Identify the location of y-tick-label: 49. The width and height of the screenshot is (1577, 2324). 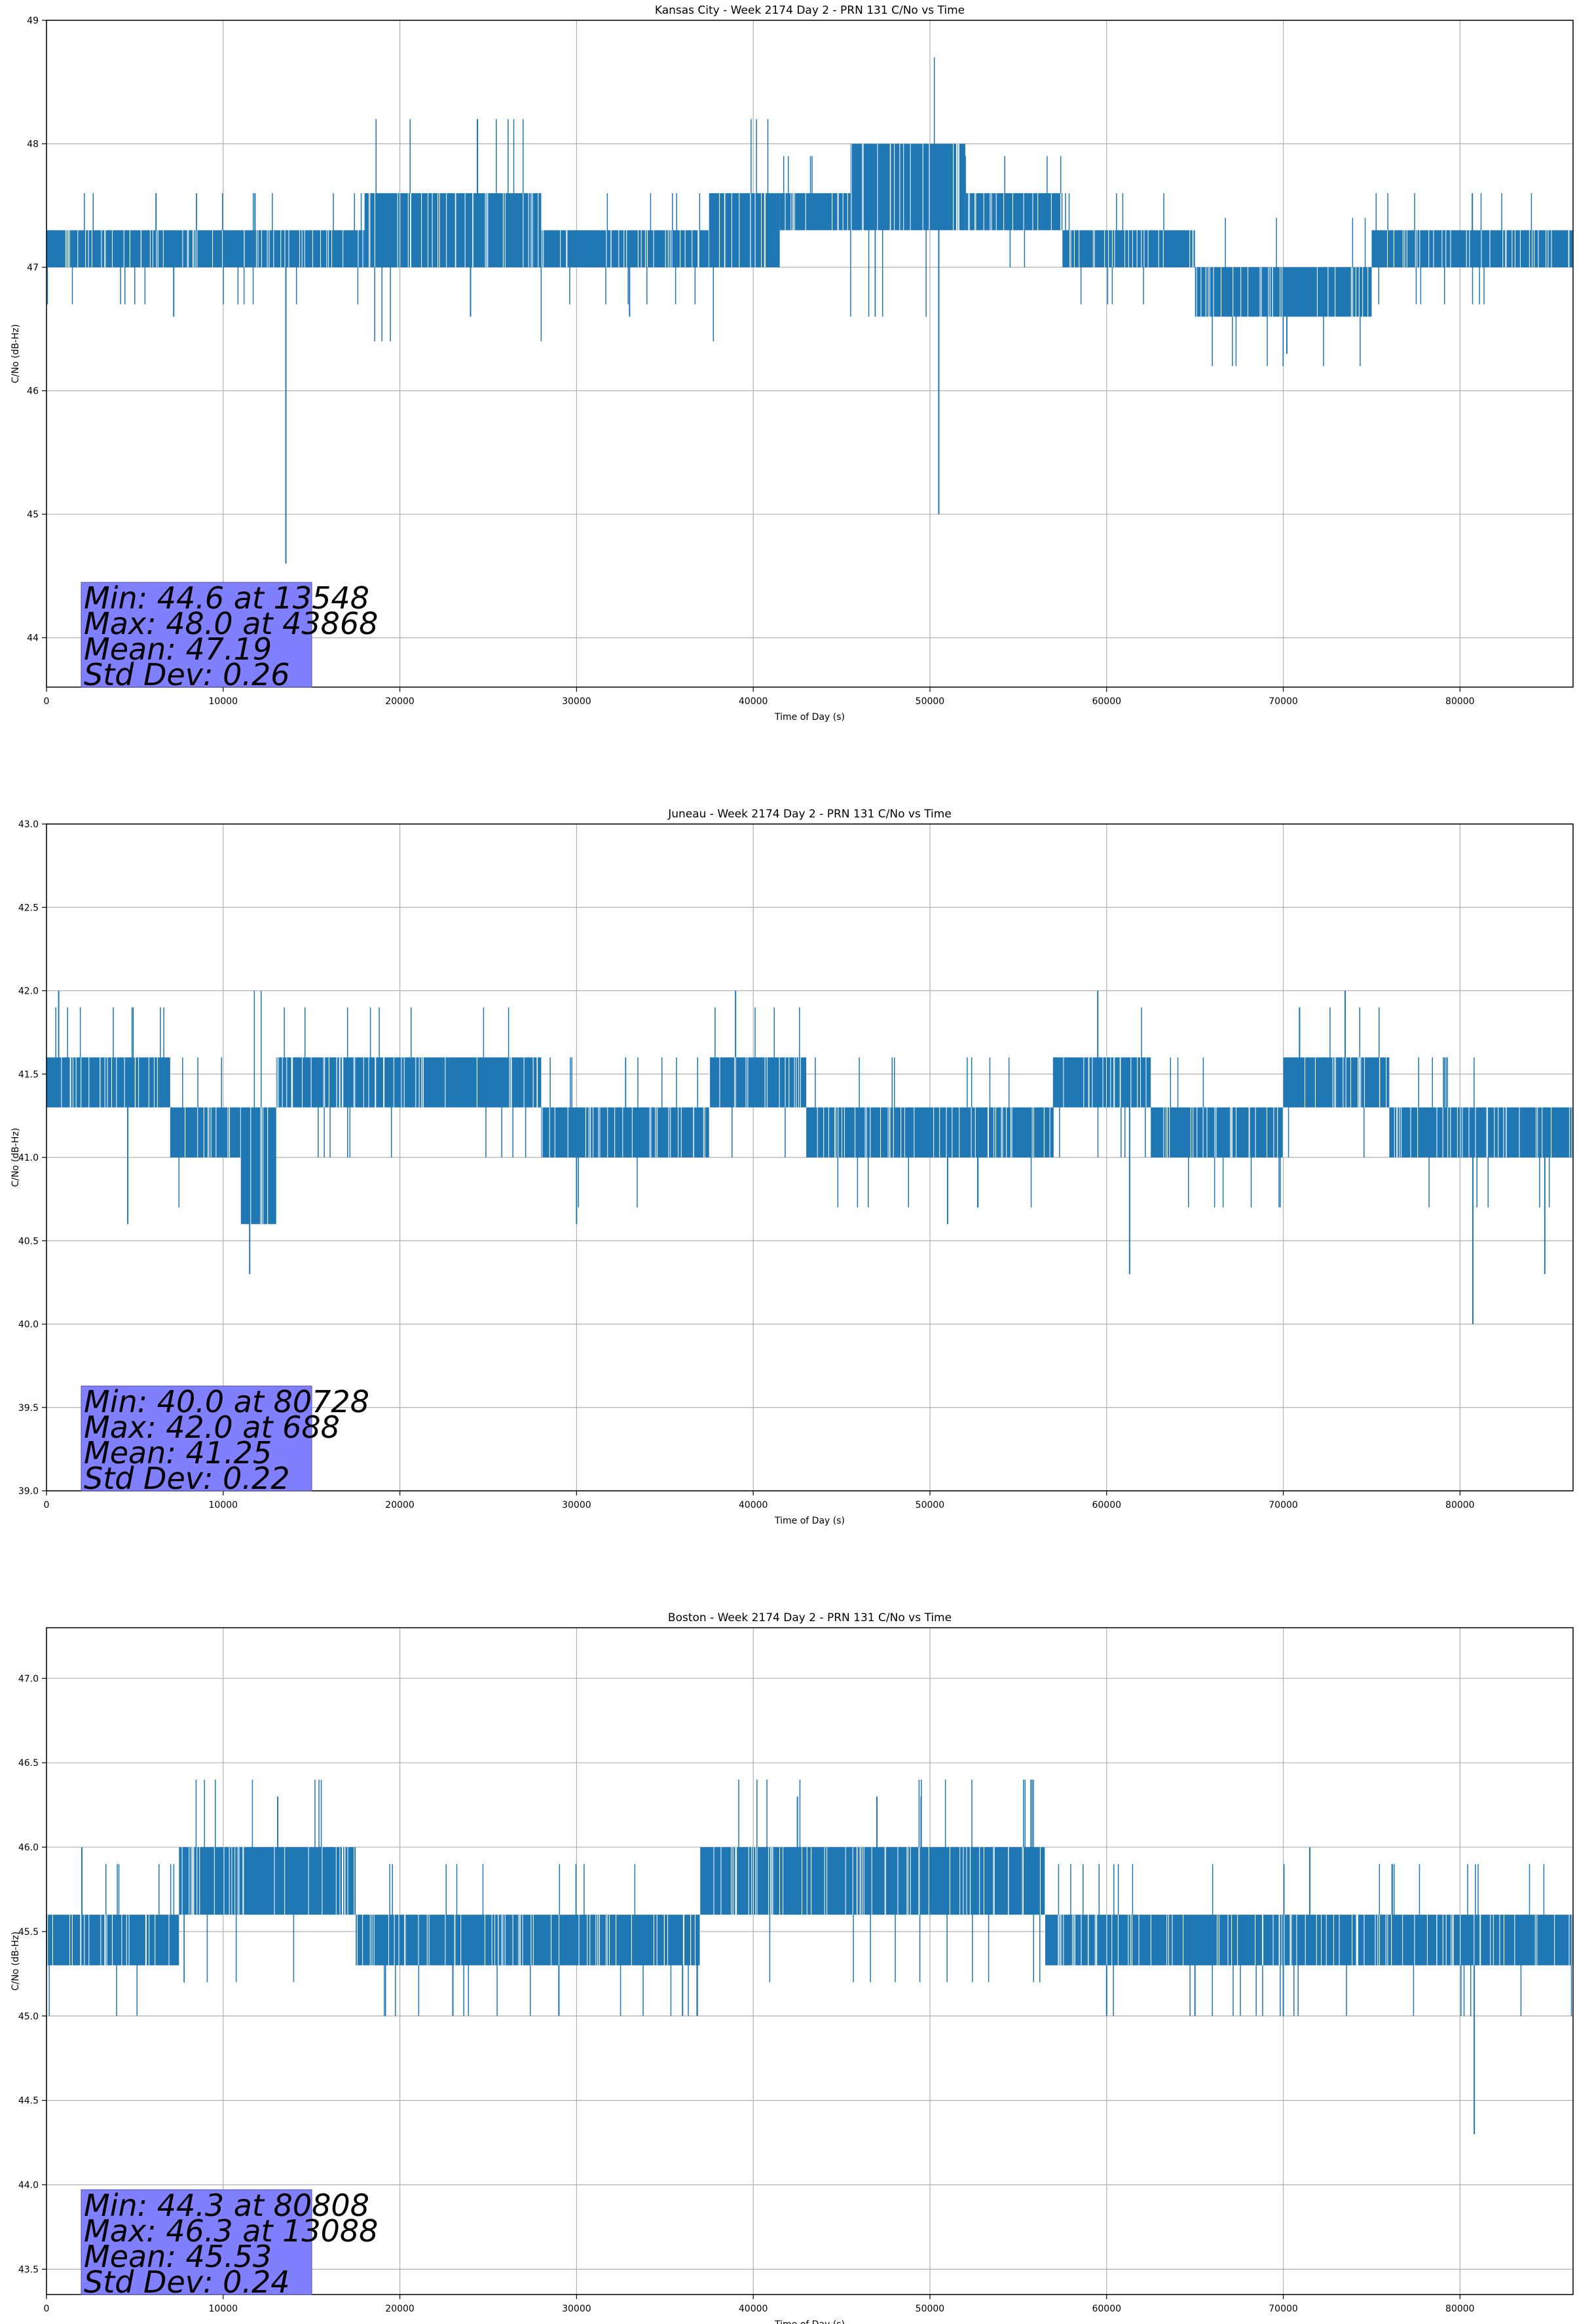
(33, 21).